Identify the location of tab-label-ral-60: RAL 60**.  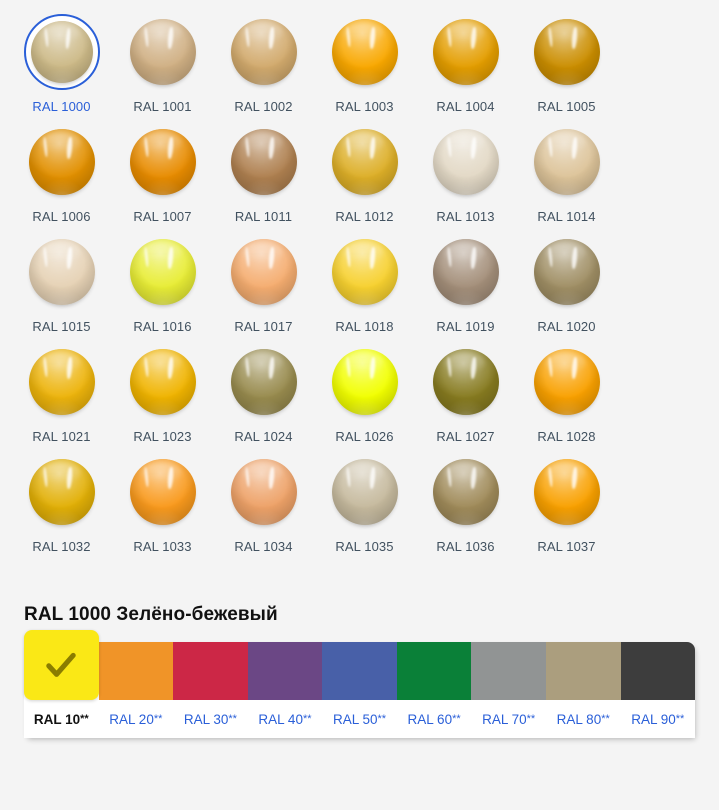
(434, 719).